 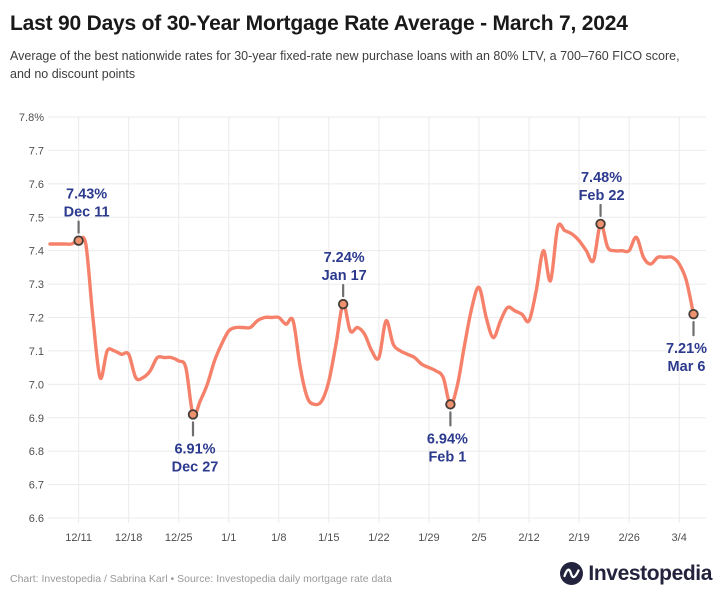 I want to click on annotation-date: Mar 6, so click(x=687, y=367).